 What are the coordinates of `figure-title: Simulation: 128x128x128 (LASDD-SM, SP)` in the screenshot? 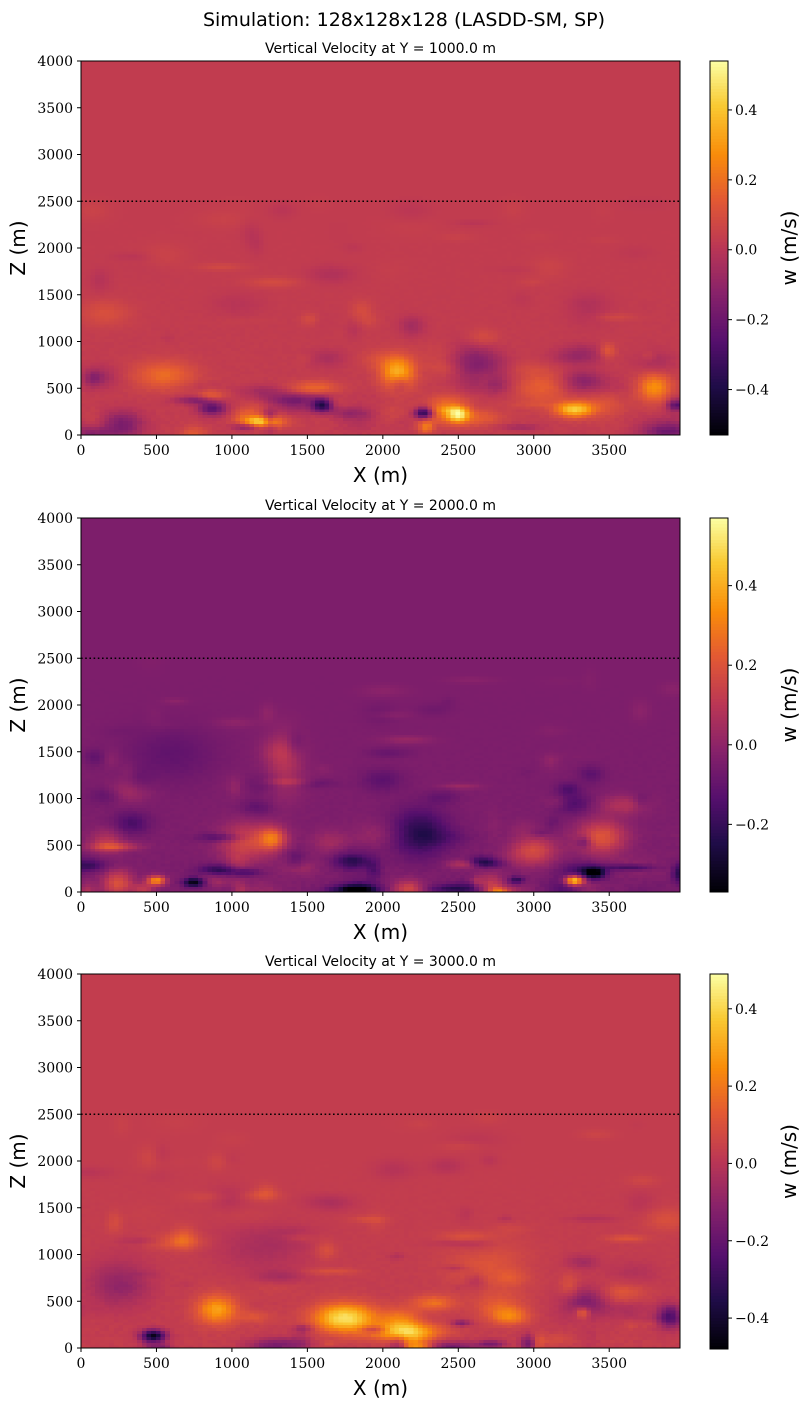 It's located at (404, 20).